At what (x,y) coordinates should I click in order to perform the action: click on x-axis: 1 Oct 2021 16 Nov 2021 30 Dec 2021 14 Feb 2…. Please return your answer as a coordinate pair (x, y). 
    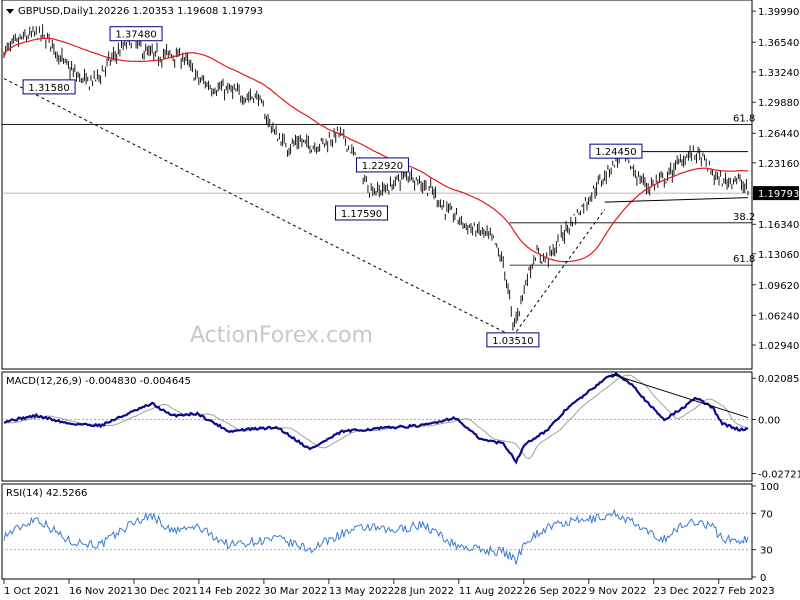
    Looking at the image, I should click on (389, 588).